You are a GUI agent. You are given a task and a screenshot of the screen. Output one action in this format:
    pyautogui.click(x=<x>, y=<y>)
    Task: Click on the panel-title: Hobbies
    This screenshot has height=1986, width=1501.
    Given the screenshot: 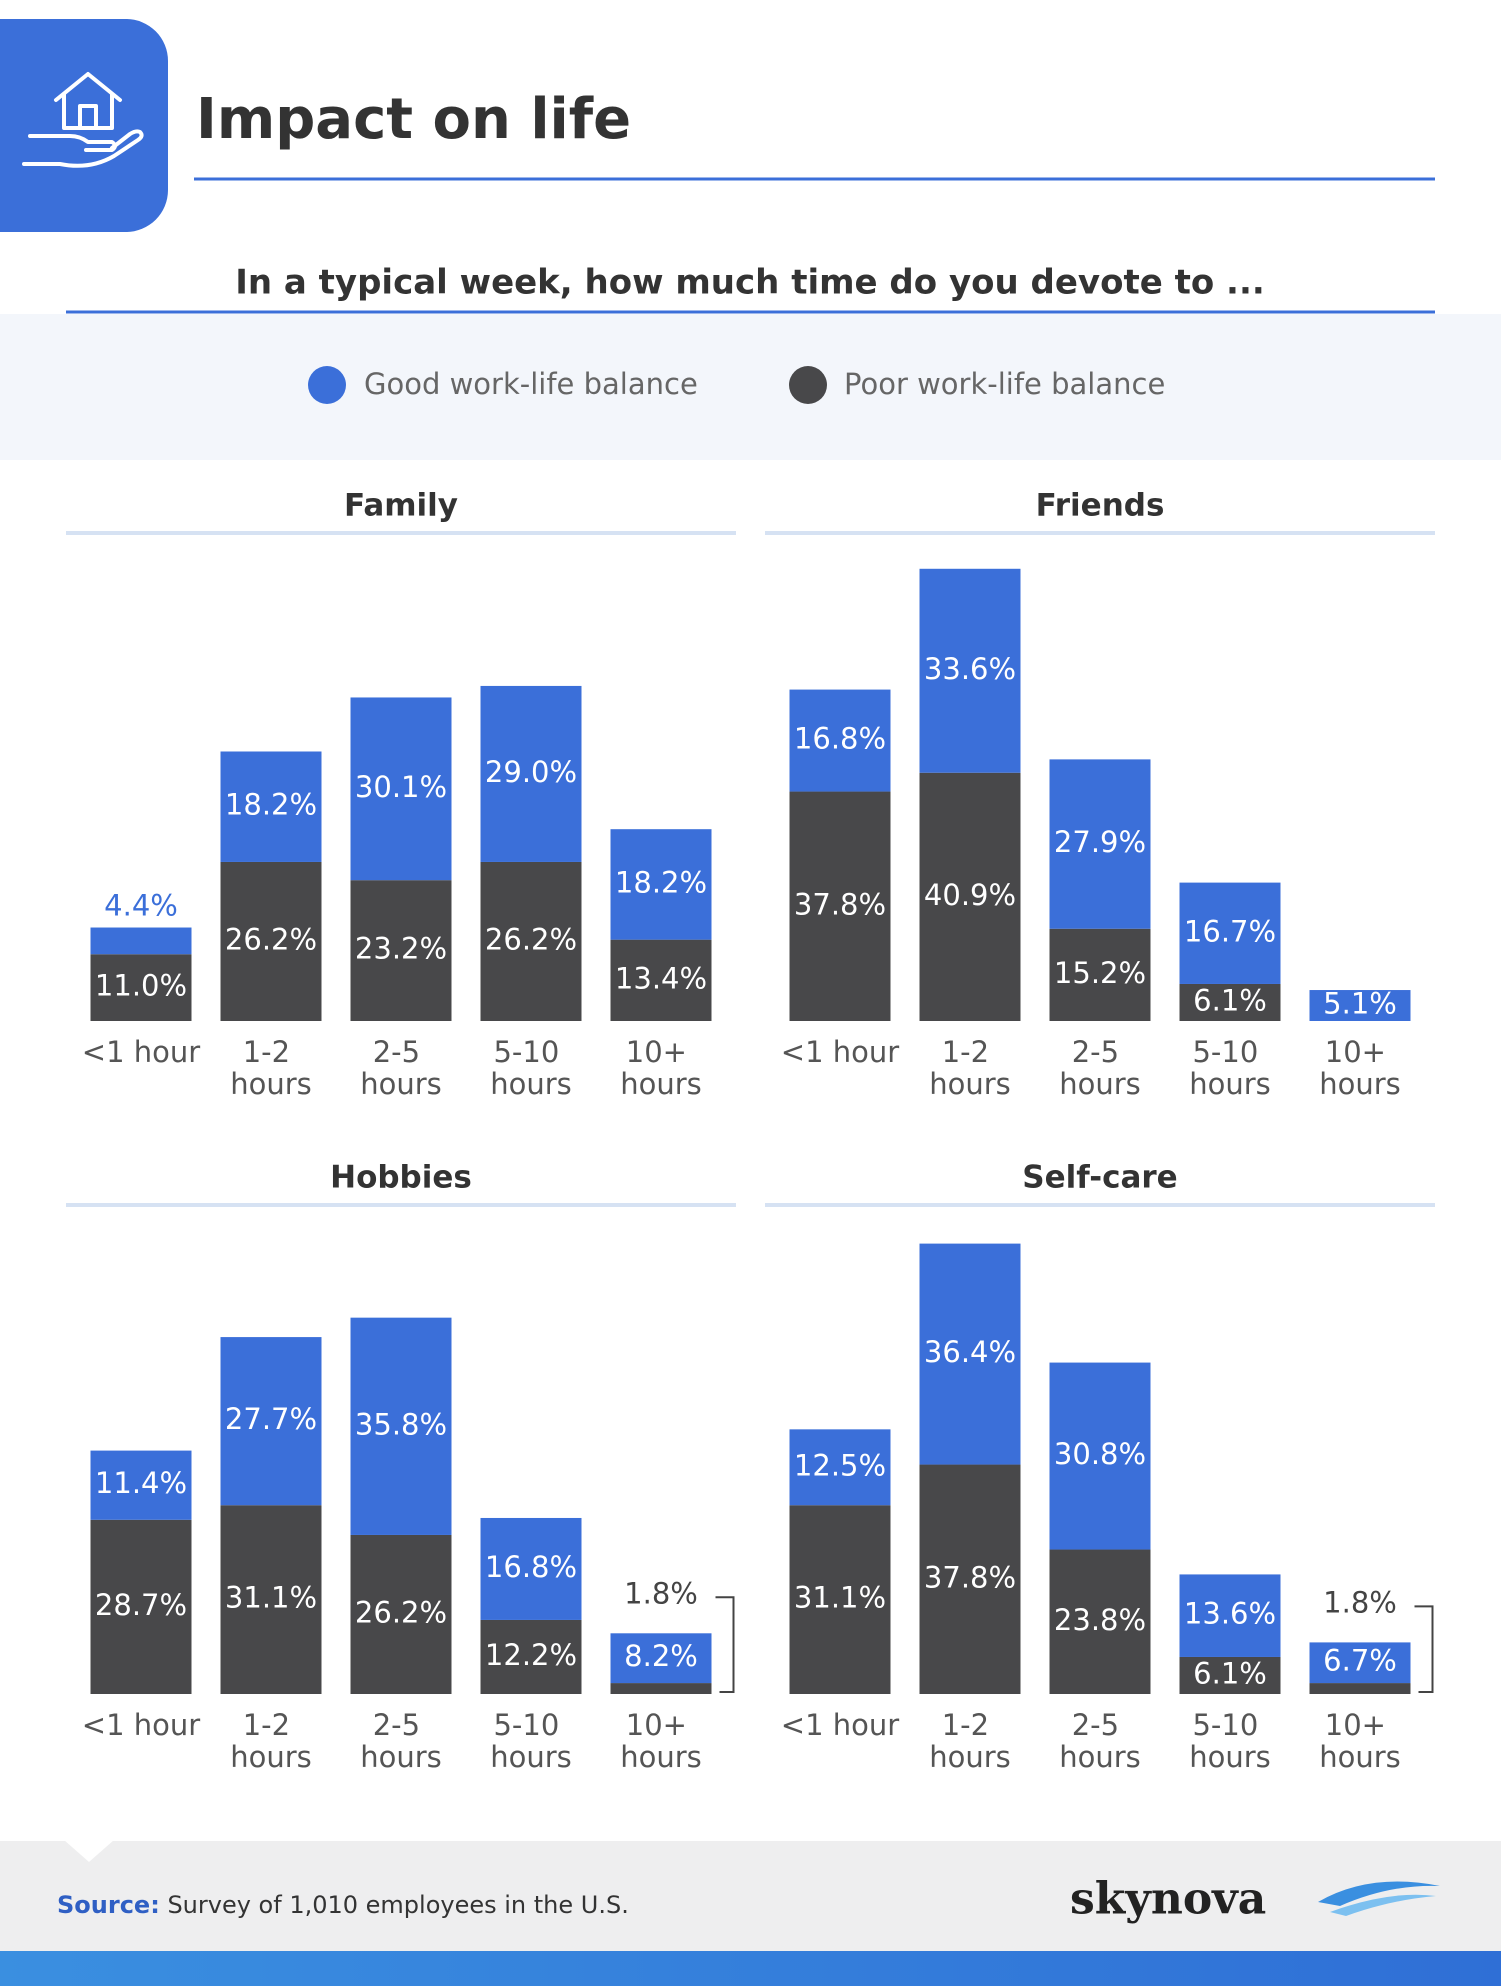 What is the action you would take?
    pyautogui.click(x=401, y=1178)
    